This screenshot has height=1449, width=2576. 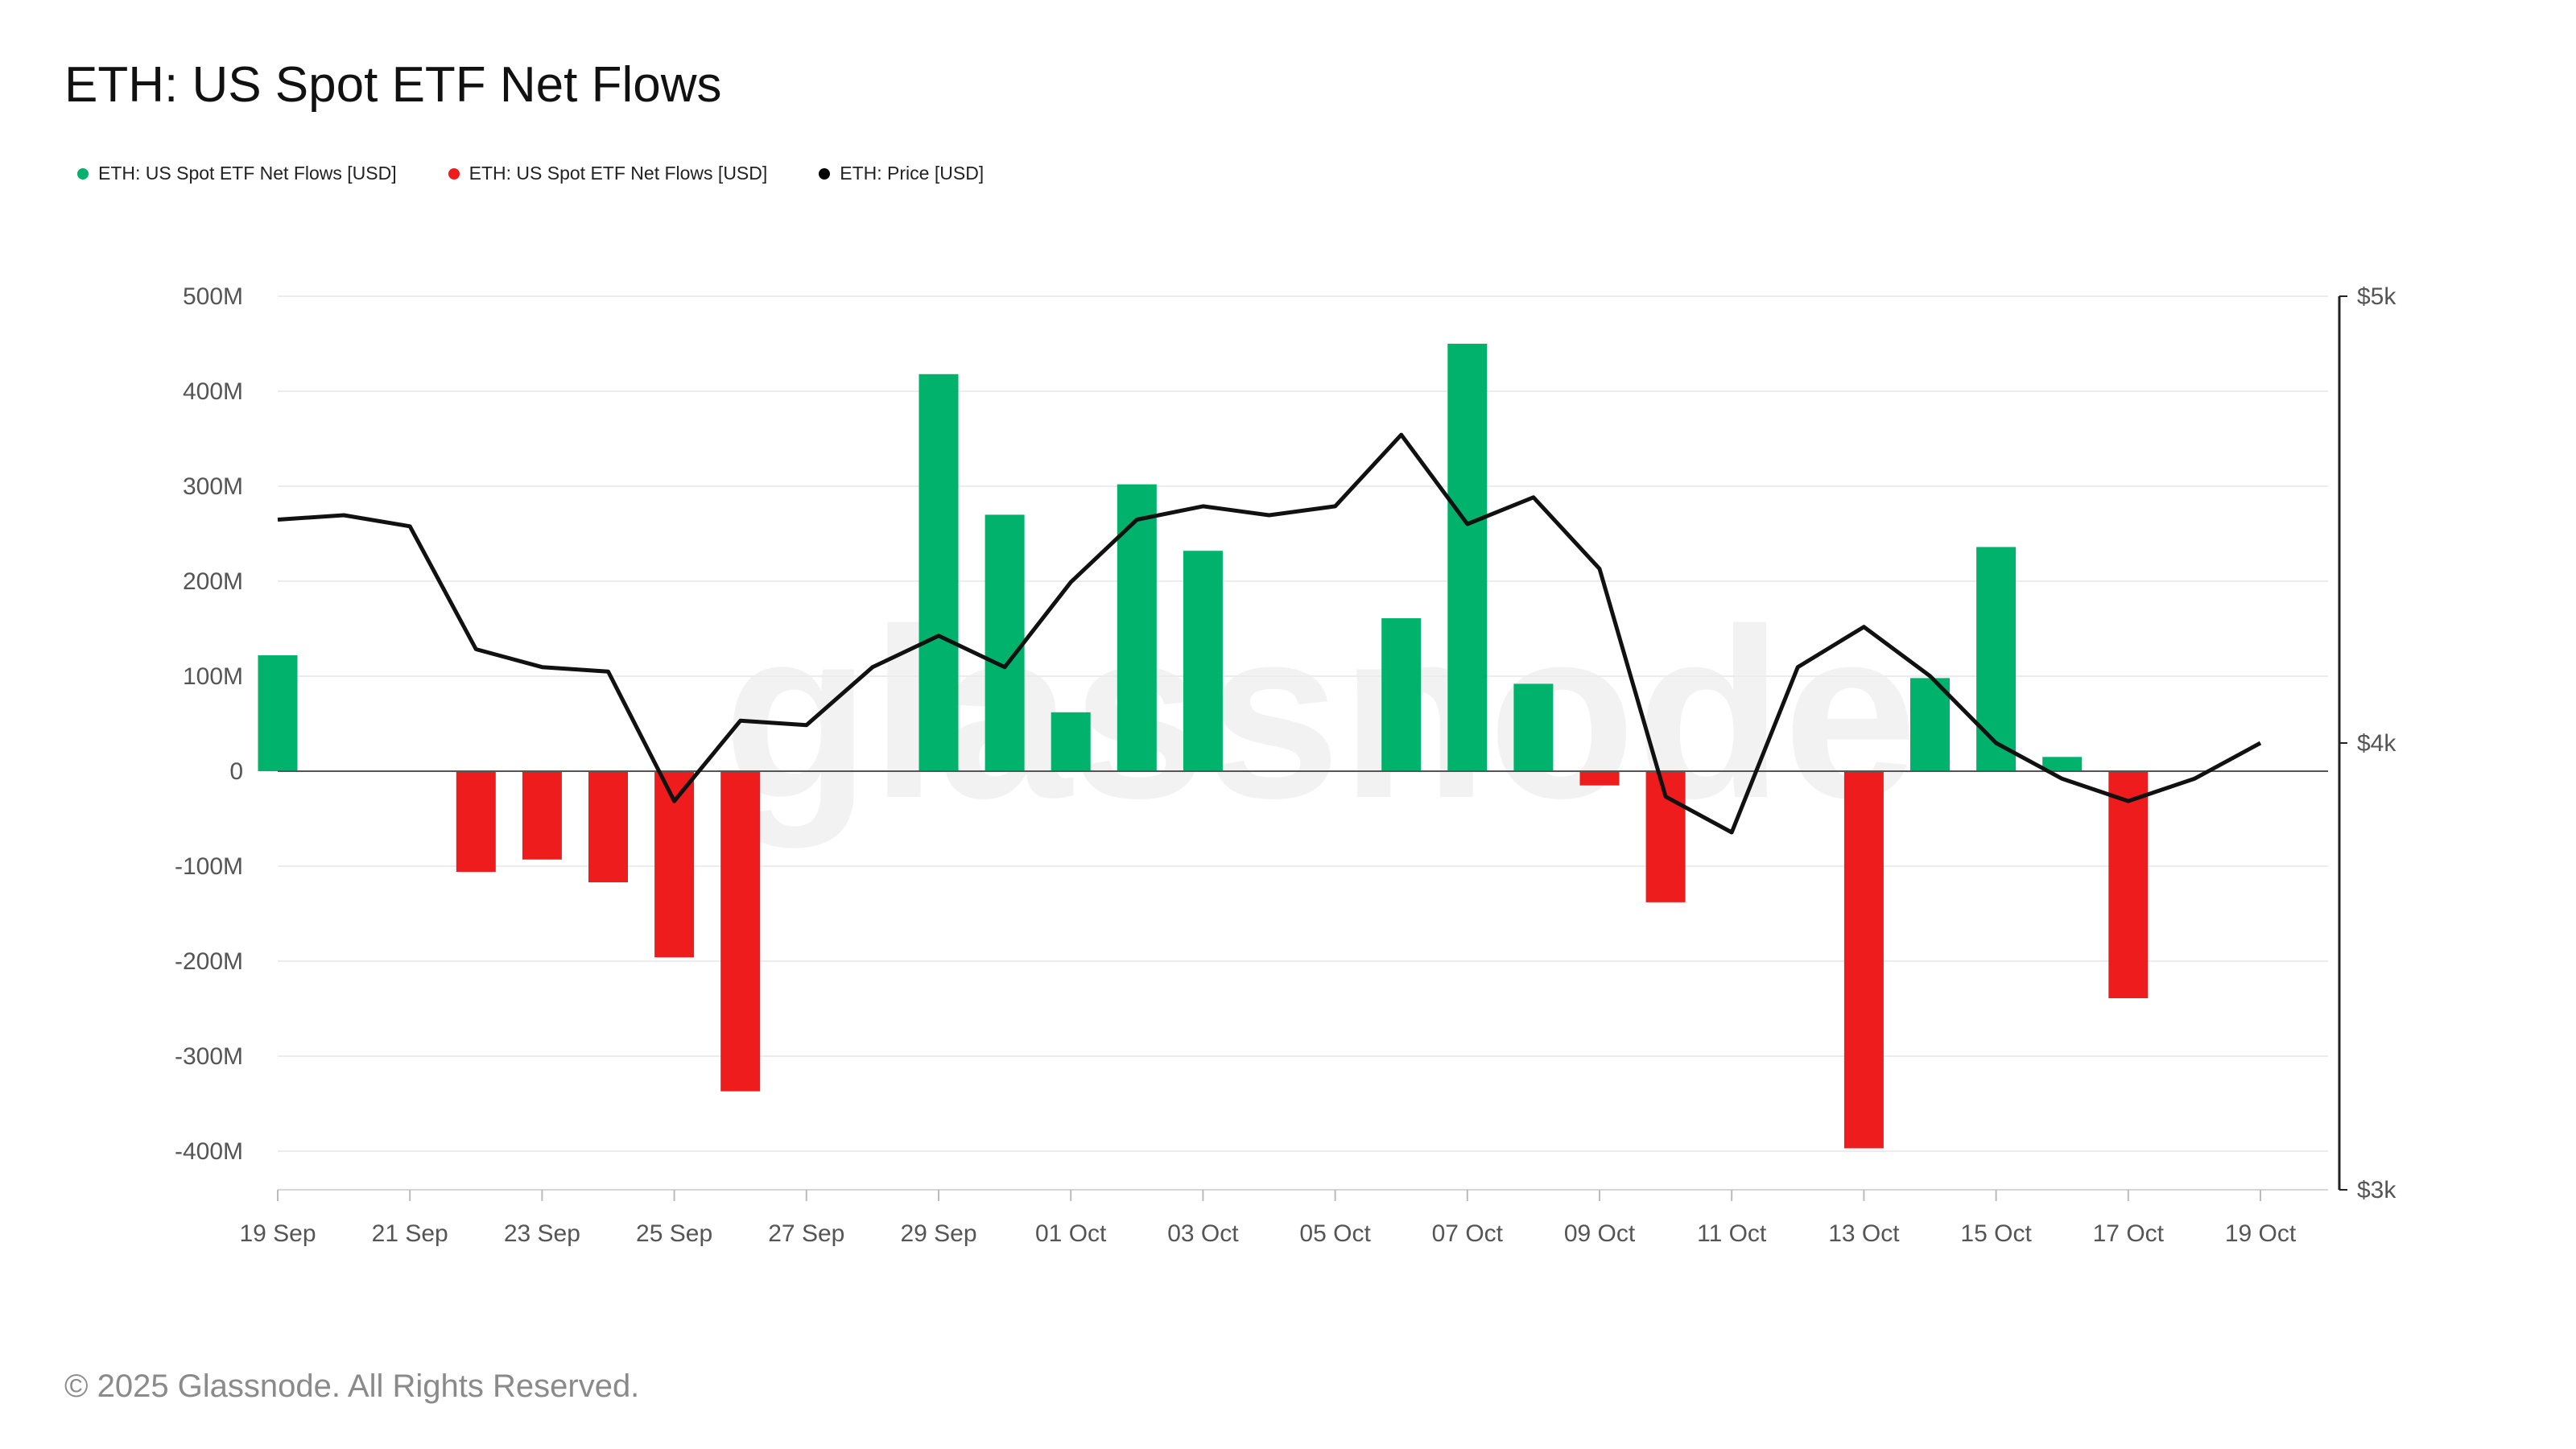 I want to click on x-tick-label: 03 Oct, so click(x=1203, y=1233).